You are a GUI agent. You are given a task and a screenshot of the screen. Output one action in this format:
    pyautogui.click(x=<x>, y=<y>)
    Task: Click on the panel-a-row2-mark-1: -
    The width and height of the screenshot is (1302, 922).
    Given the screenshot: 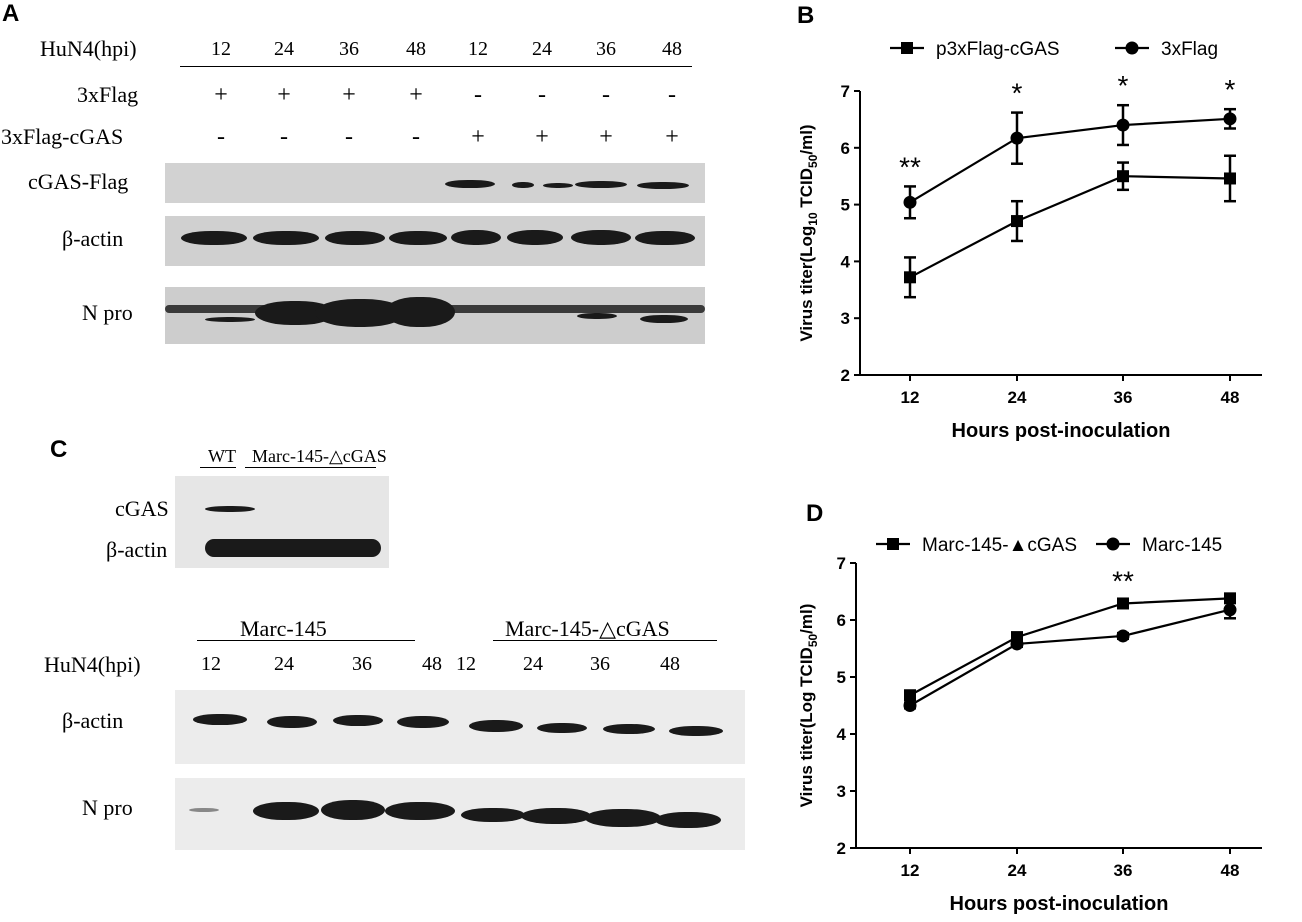 What is the action you would take?
    pyautogui.click(x=284, y=137)
    